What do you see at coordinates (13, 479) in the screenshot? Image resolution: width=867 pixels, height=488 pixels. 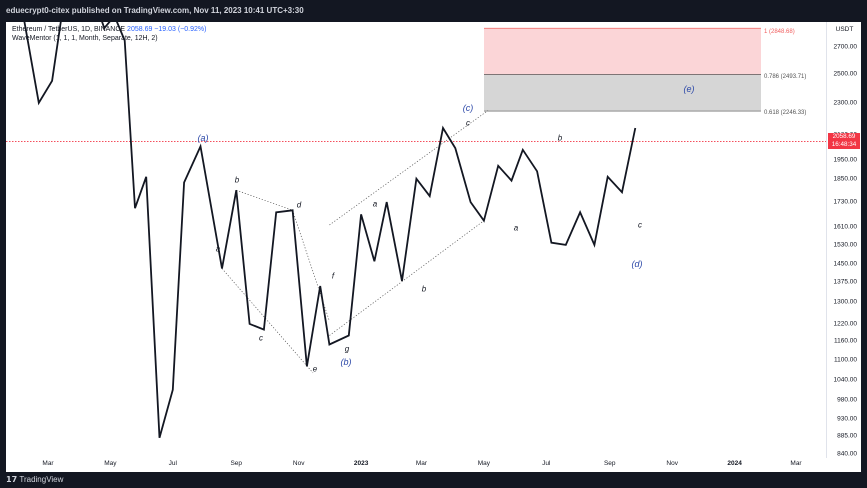 I see `tradingview-logo-icon: 𝟭𝟳` at bounding box center [13, 479].